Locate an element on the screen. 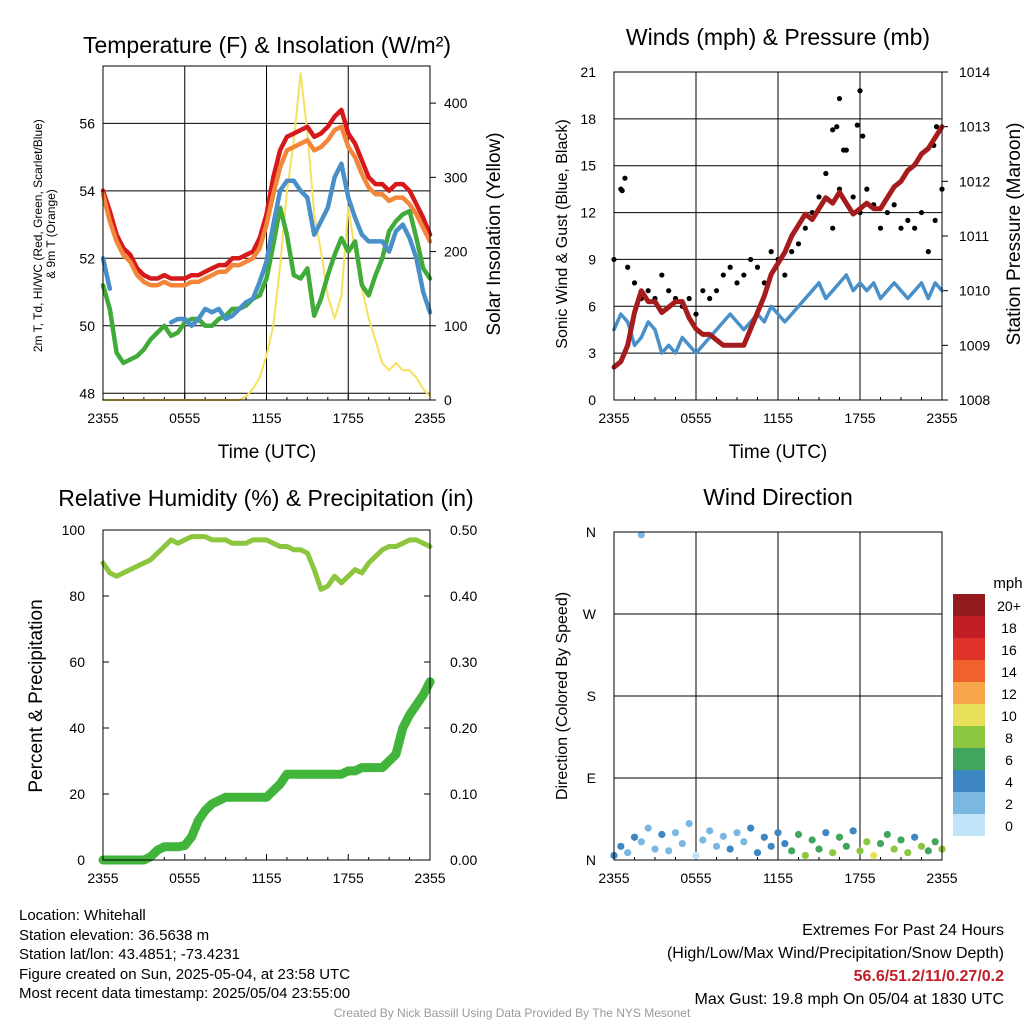 This screenshot has width=1024, height=1024. temperature-x-tick-label: 1755 is located at coordinates (348, 418).